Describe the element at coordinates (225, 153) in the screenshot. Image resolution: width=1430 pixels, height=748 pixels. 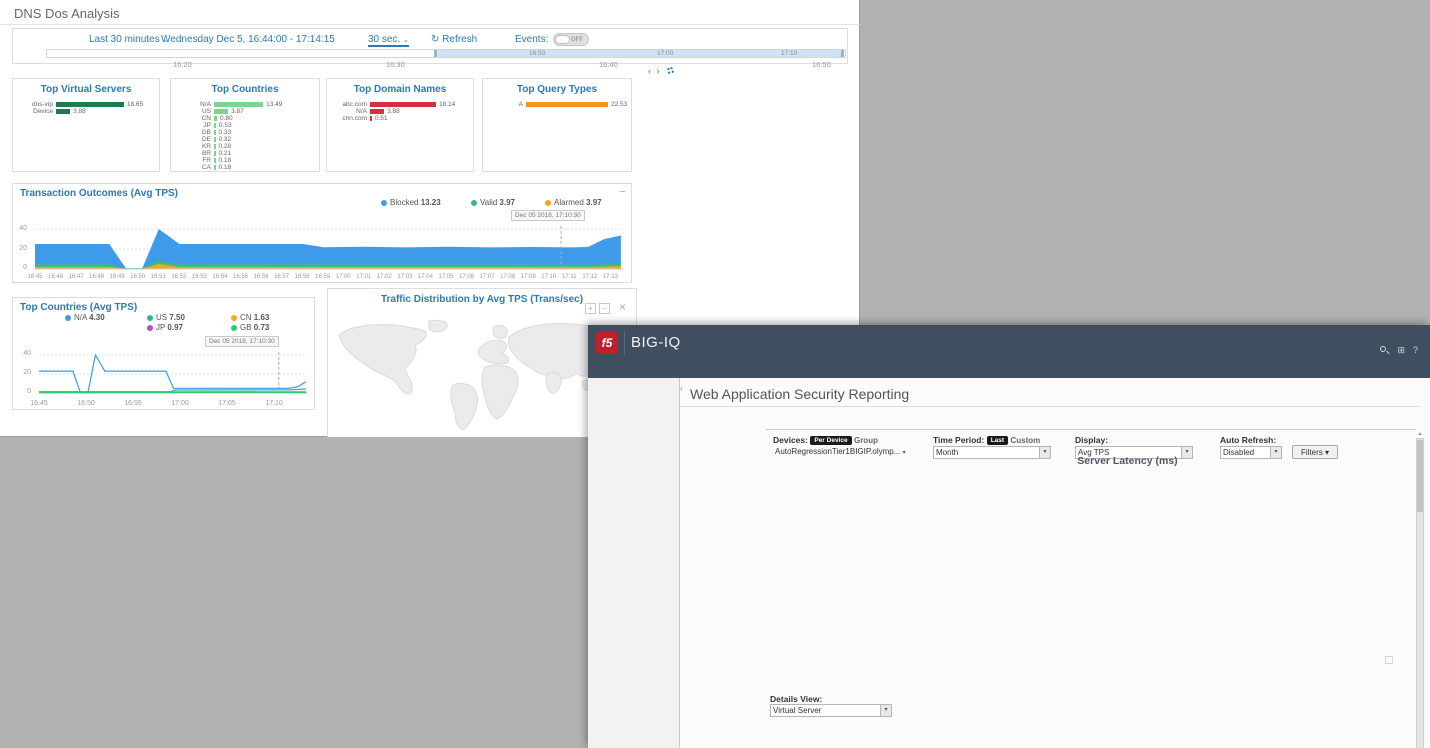
I see `bar-value: 0.21` at that location.